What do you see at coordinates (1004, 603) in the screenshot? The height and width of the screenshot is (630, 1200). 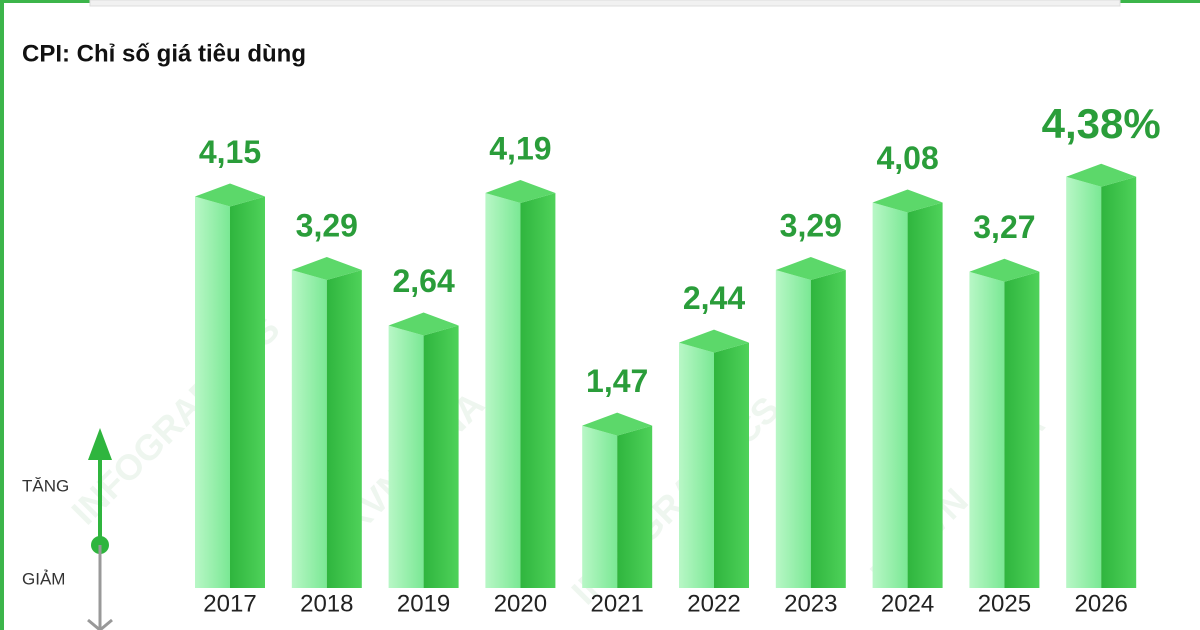 I see `x-tick-label: 2025` at bounding box center [1004, 603].